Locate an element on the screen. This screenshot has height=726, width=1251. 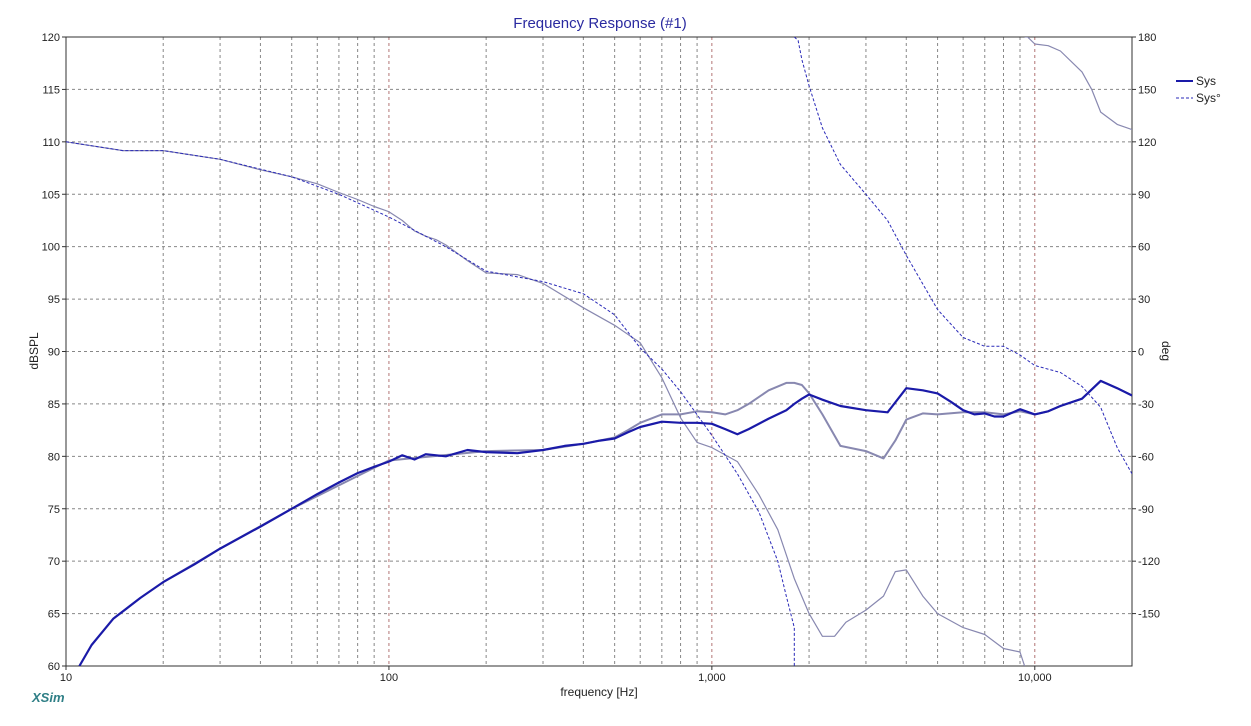
x-tick-label: 10,000 is located at coordinates (1035, 678).